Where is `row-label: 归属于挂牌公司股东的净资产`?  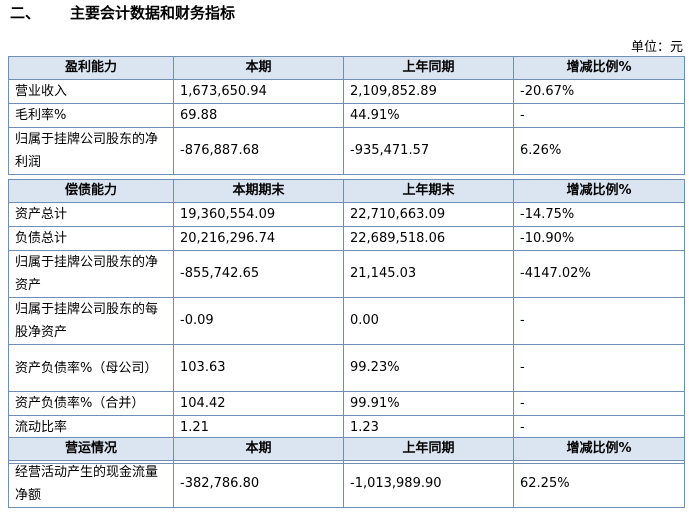 row-label: 归属于挂牌公司股东的净资产 is located at coordinates (91, 274).